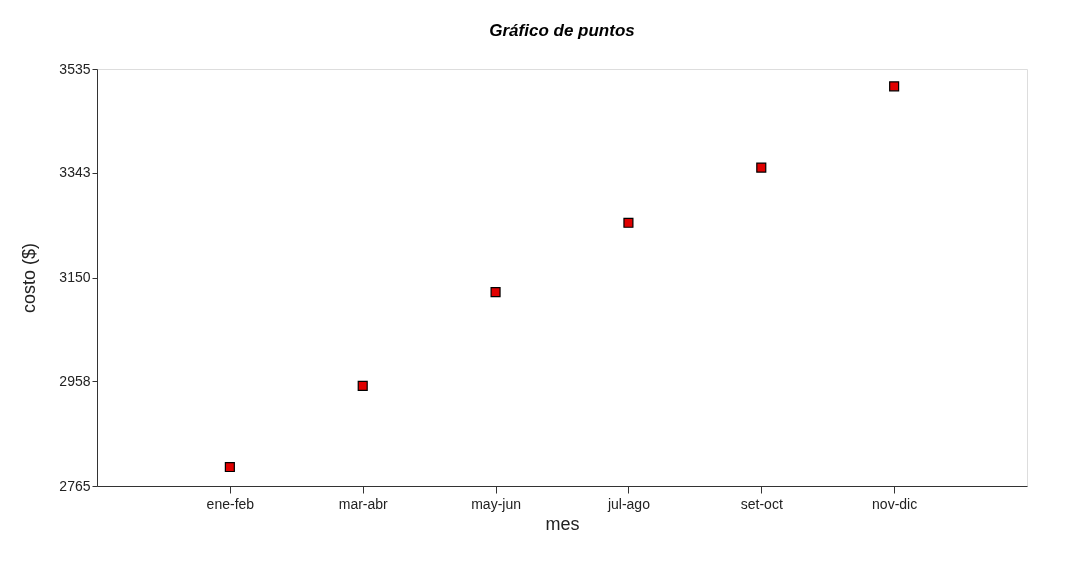 The width and height of the screenshot is (1071, 575). What do you see at coordinates (75, 172) in the screenshot?
I see `y-tick-label: 3343` at bounding box center [75, 172].